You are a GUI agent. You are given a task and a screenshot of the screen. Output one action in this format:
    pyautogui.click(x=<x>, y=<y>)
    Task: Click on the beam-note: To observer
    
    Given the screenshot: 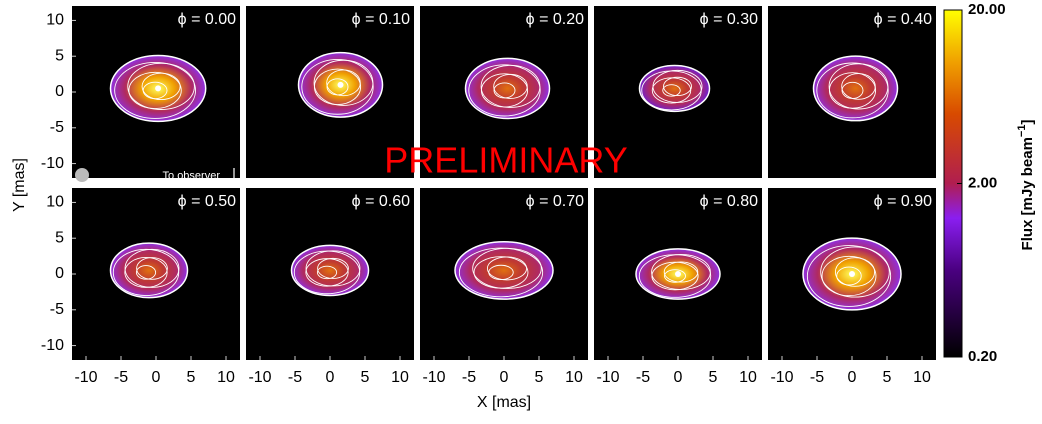 What is the action you would take?
    pyautogui.click(x=192, y=176)
    